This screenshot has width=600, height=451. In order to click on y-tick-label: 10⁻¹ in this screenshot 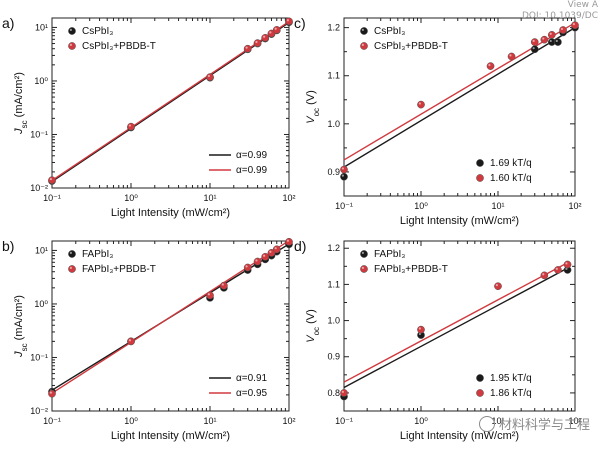, I will do `click(39, 357)`.